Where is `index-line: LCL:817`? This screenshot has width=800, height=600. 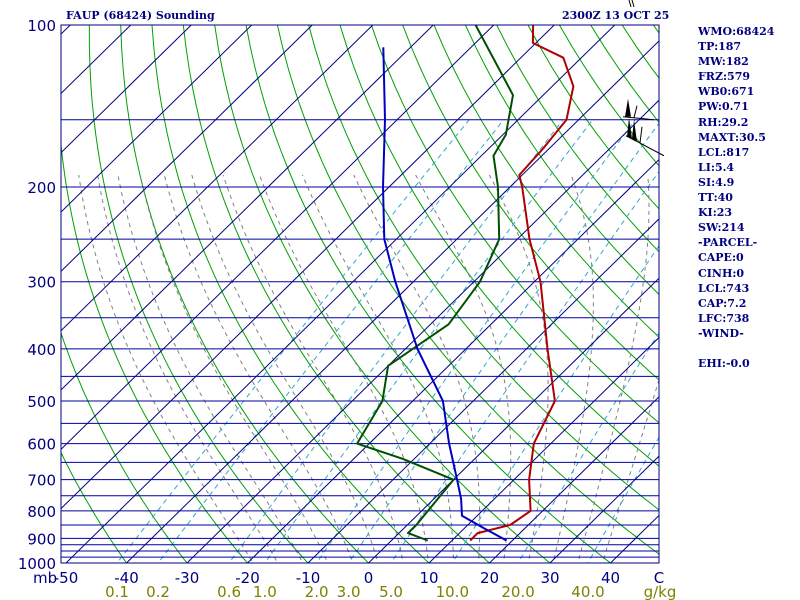 index-line: LCL:817 is located at coordinates (724, 152).